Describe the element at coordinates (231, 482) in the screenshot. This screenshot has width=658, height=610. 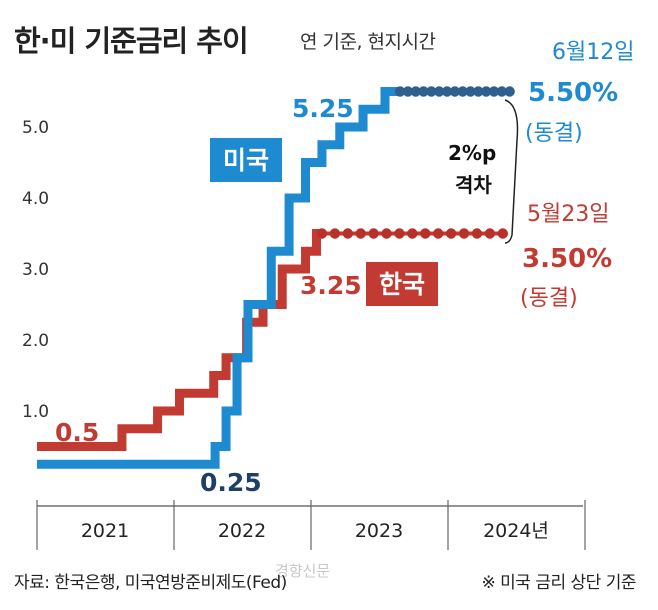
I see `us-start-label: 0.25` at that location.